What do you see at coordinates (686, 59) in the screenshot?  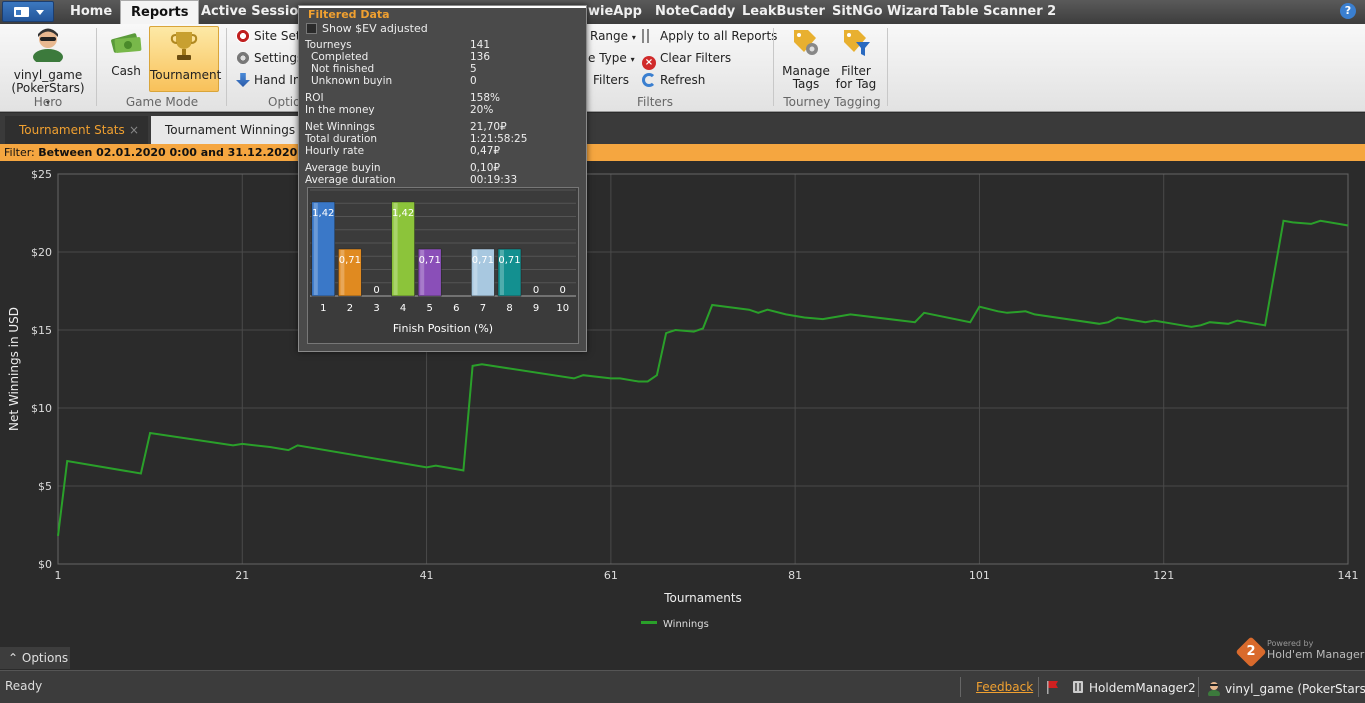 I see `clear-filters-button: × Clear Filters` at bounding box center [686, 59].